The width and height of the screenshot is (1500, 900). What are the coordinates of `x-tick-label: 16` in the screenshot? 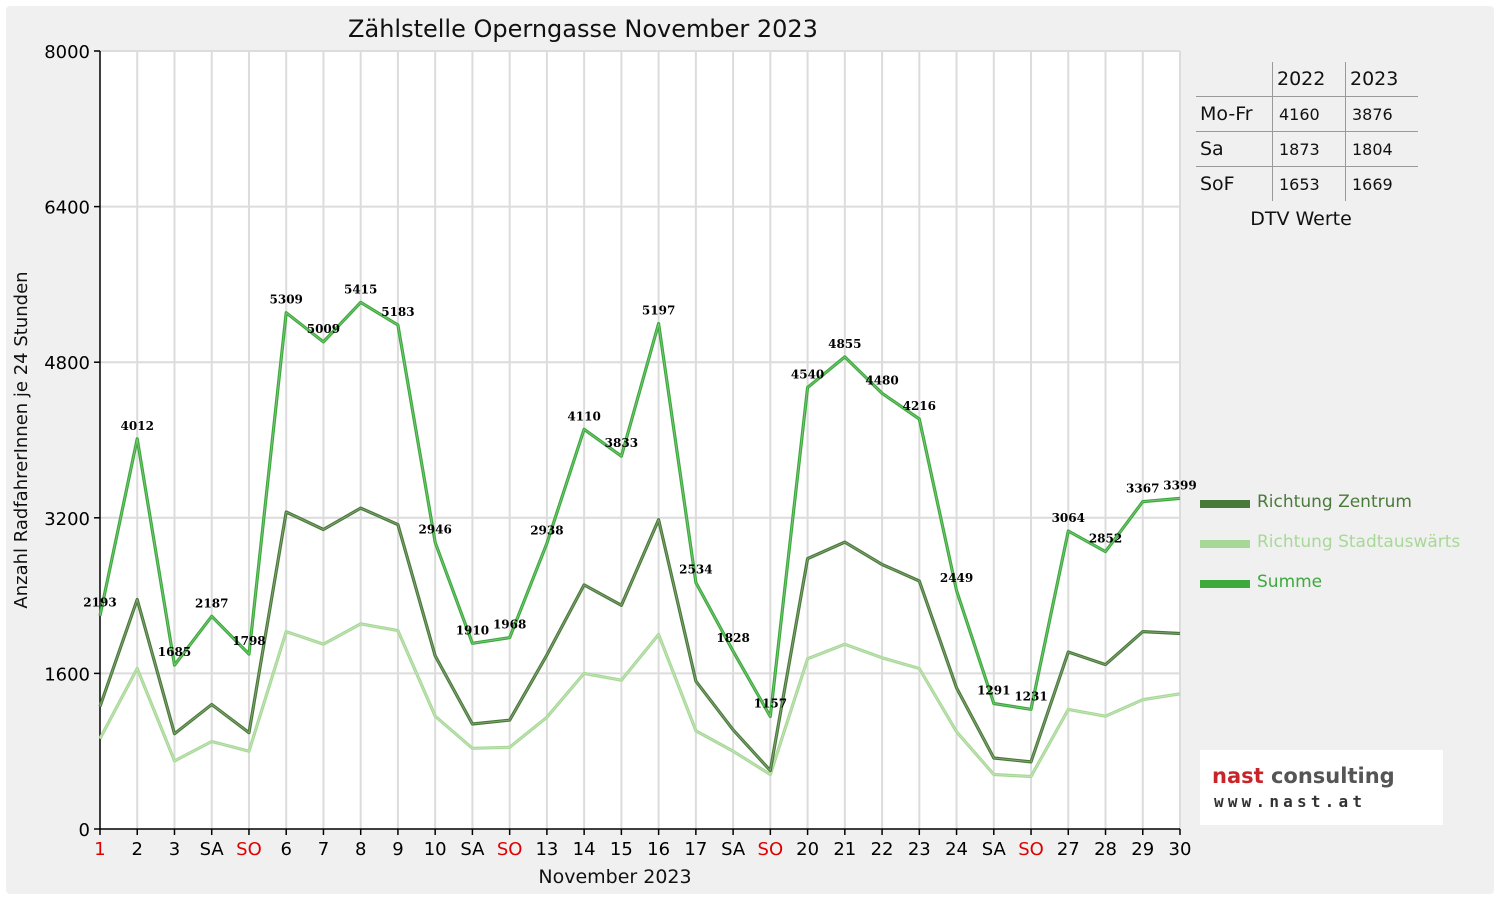 It's located at (658, 849).